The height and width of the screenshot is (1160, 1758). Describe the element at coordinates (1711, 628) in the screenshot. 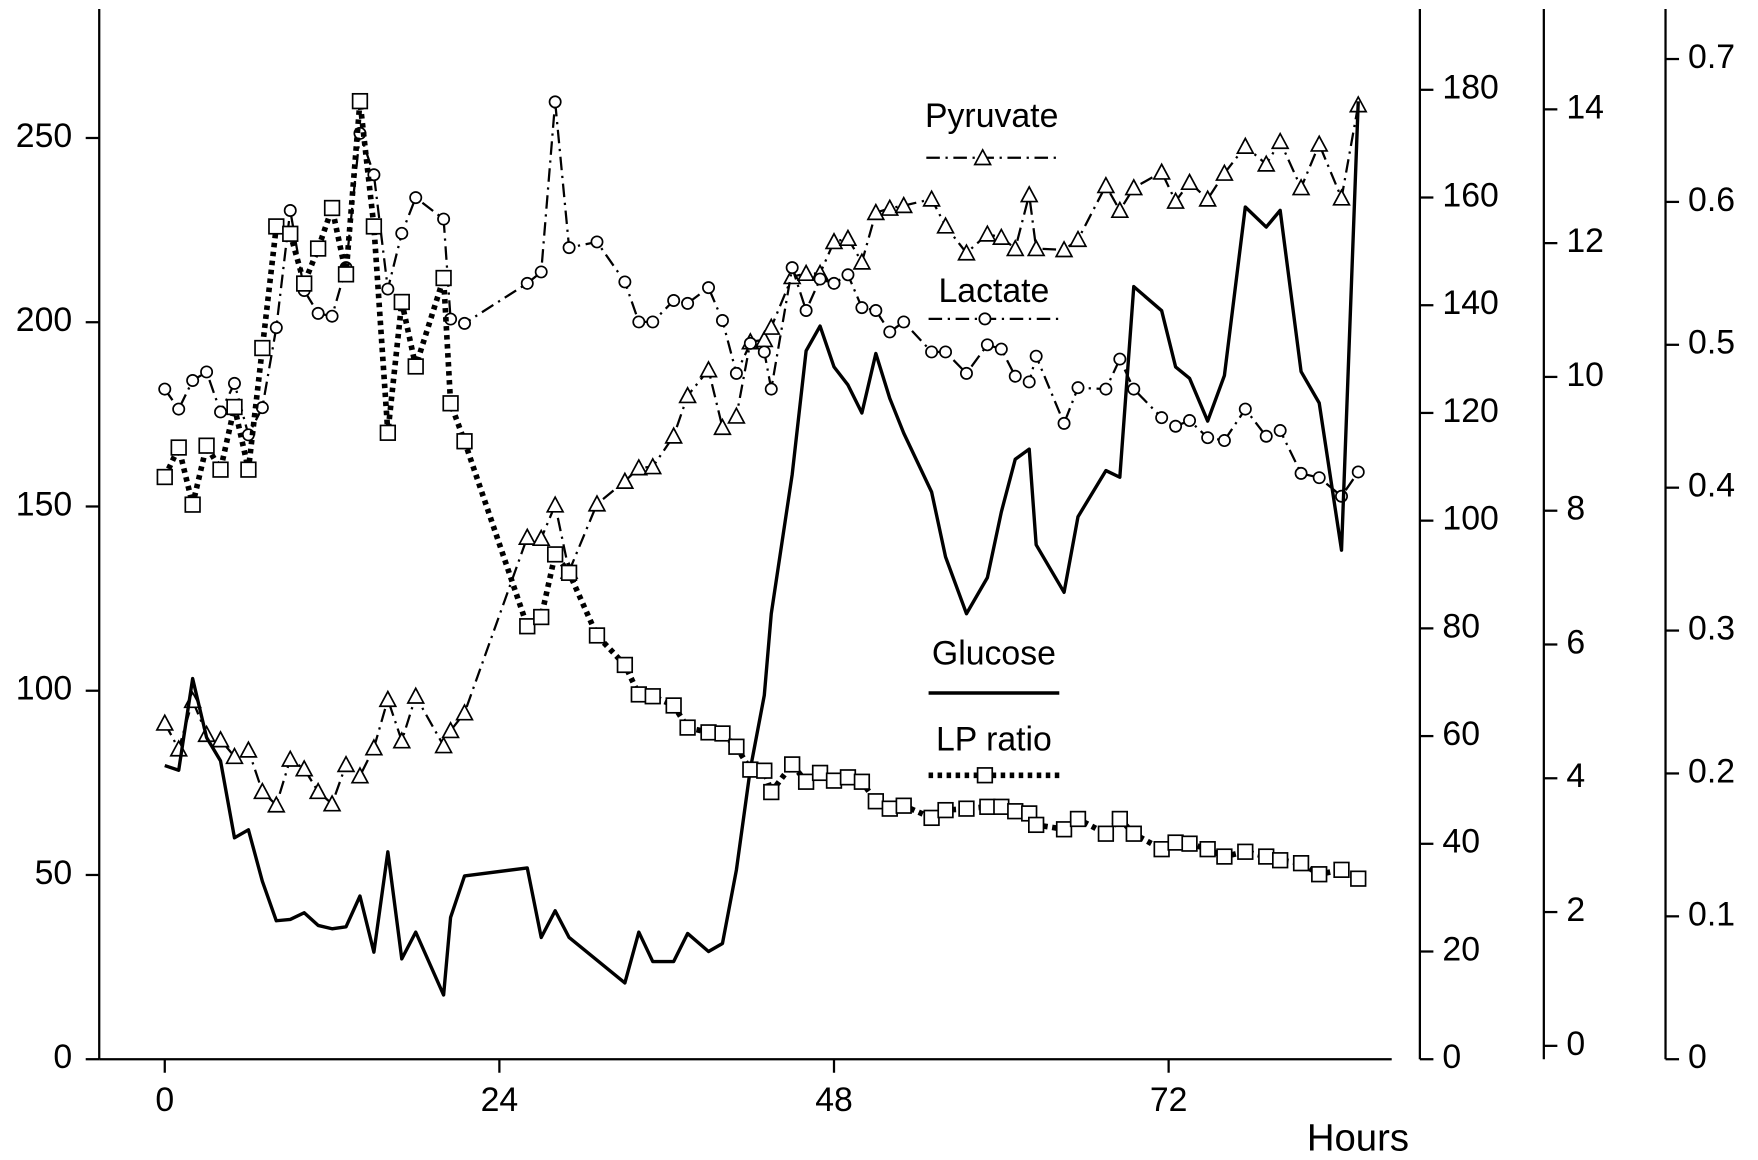

I see `y-tick-label: 0.3` at that location.